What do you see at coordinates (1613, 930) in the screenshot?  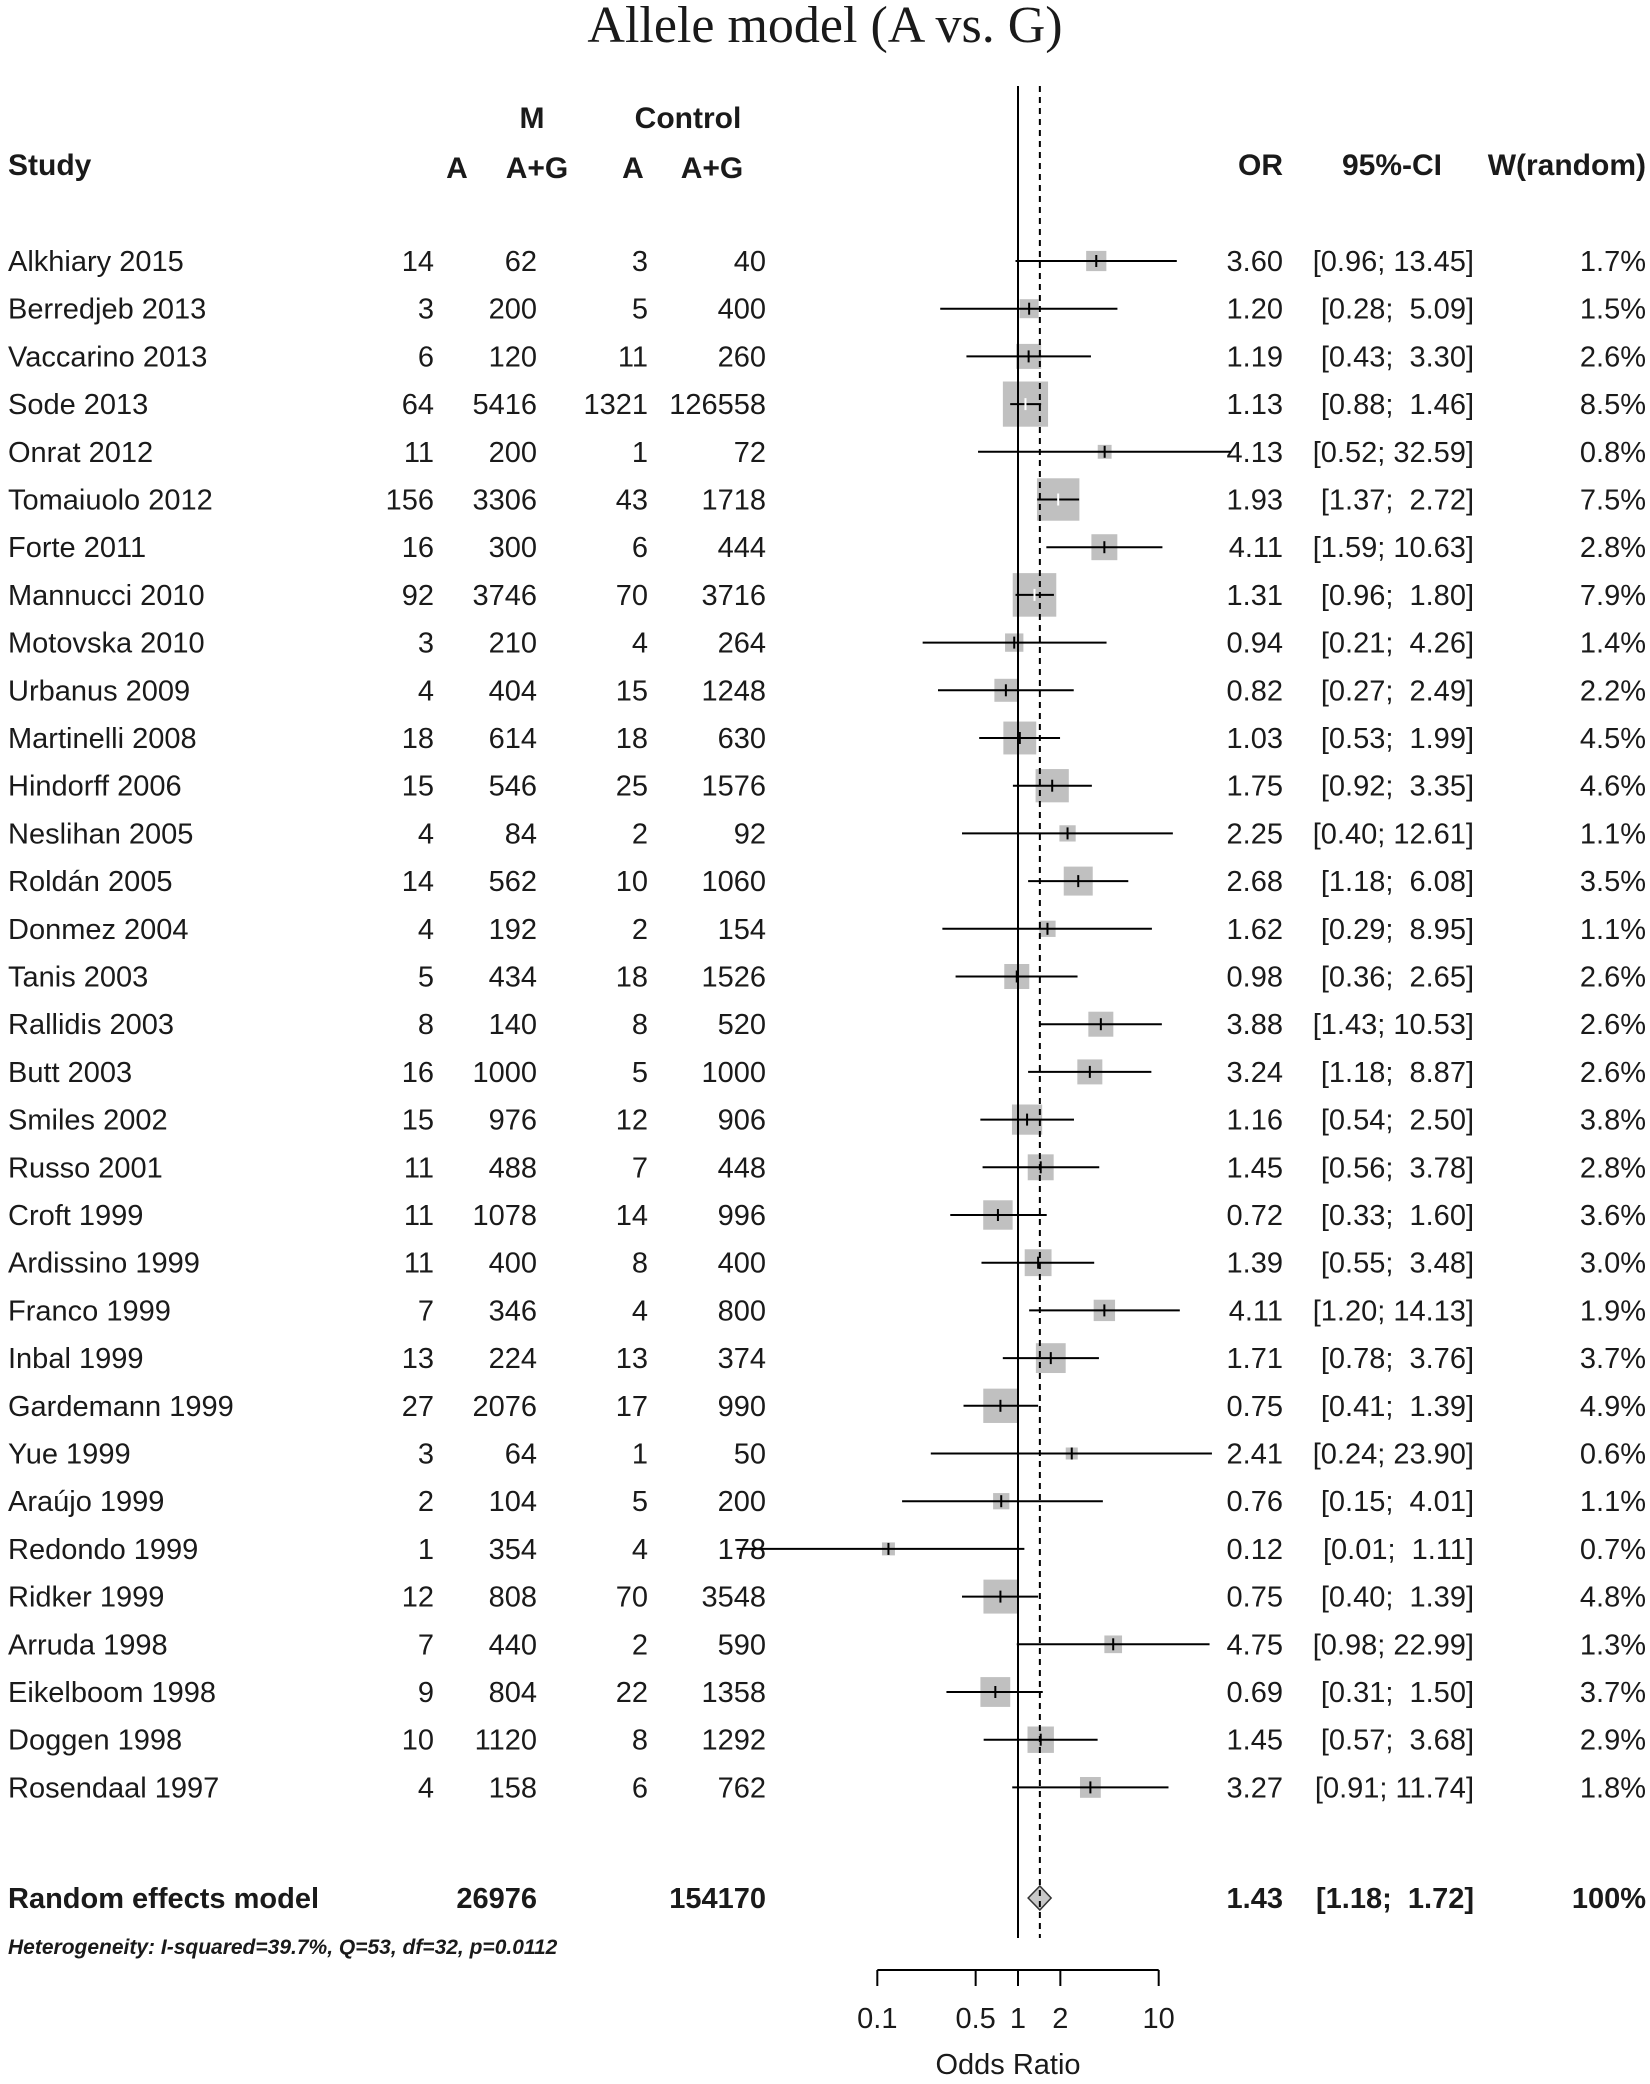 I see `weight-value: 1.1%` at bounding box center [1613, 930].